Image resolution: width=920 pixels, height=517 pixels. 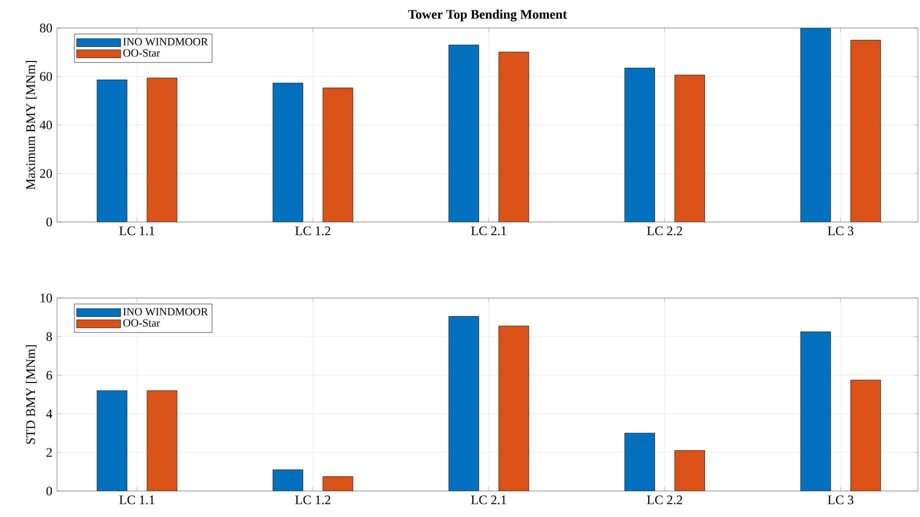 I want to click on y-tick-label: 60, so click(x=46, y=76).